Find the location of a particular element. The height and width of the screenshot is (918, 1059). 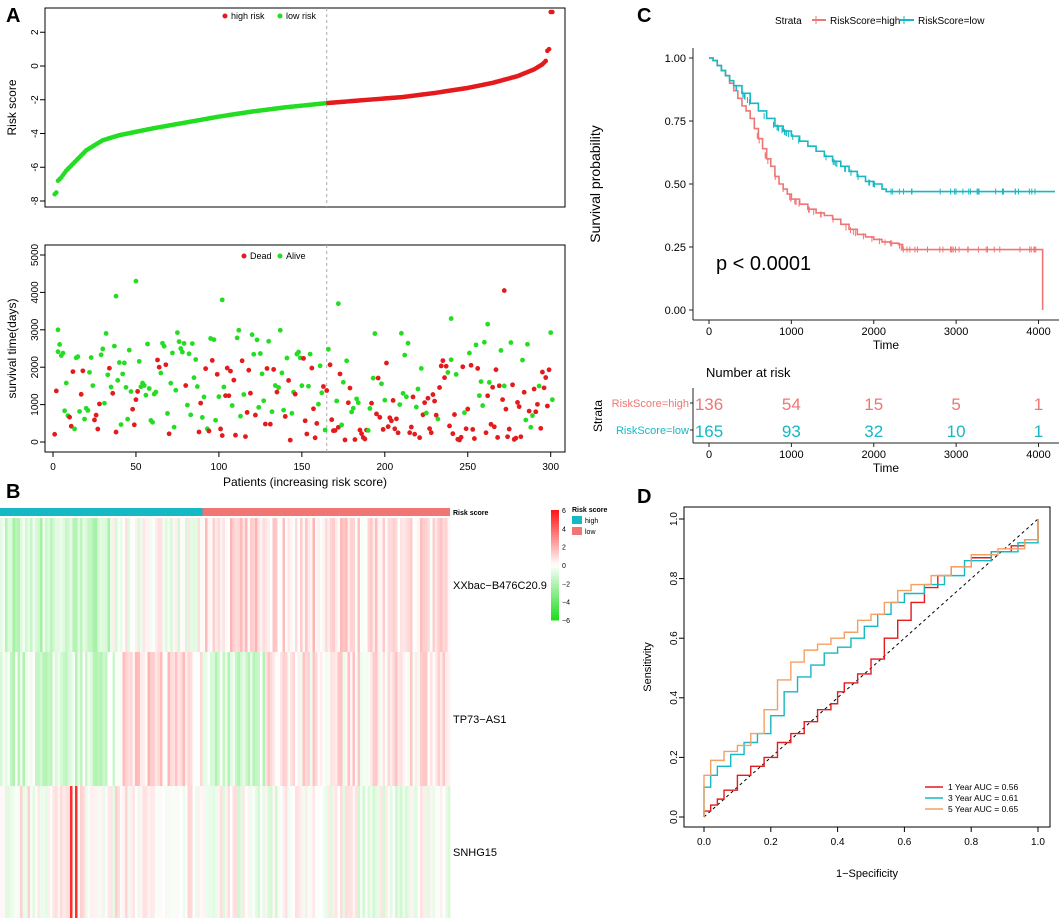

km-xtick-label: 1000 is located at coordinates (791, 332).